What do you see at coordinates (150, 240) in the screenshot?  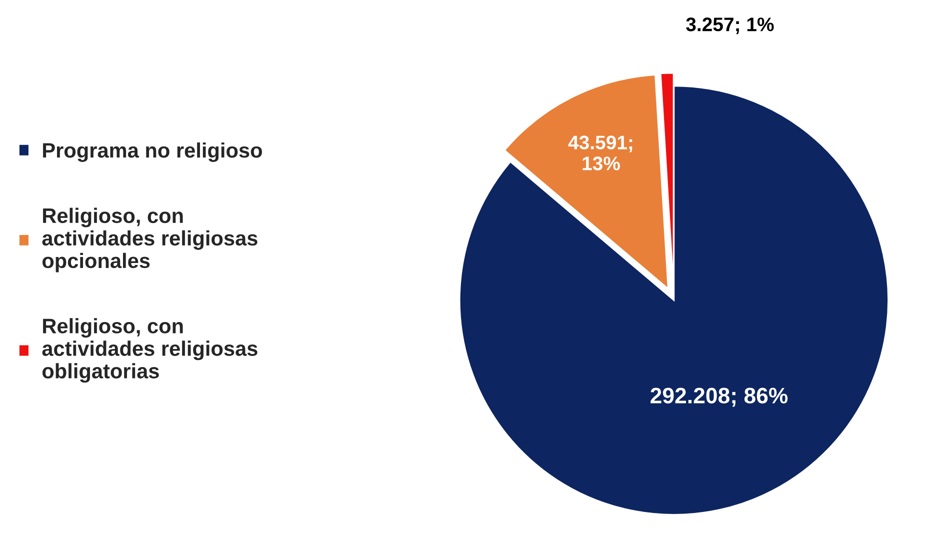 I see `legend-label: Religioso, con actividades religiosas opcionales` at bounding box center [150, 240].